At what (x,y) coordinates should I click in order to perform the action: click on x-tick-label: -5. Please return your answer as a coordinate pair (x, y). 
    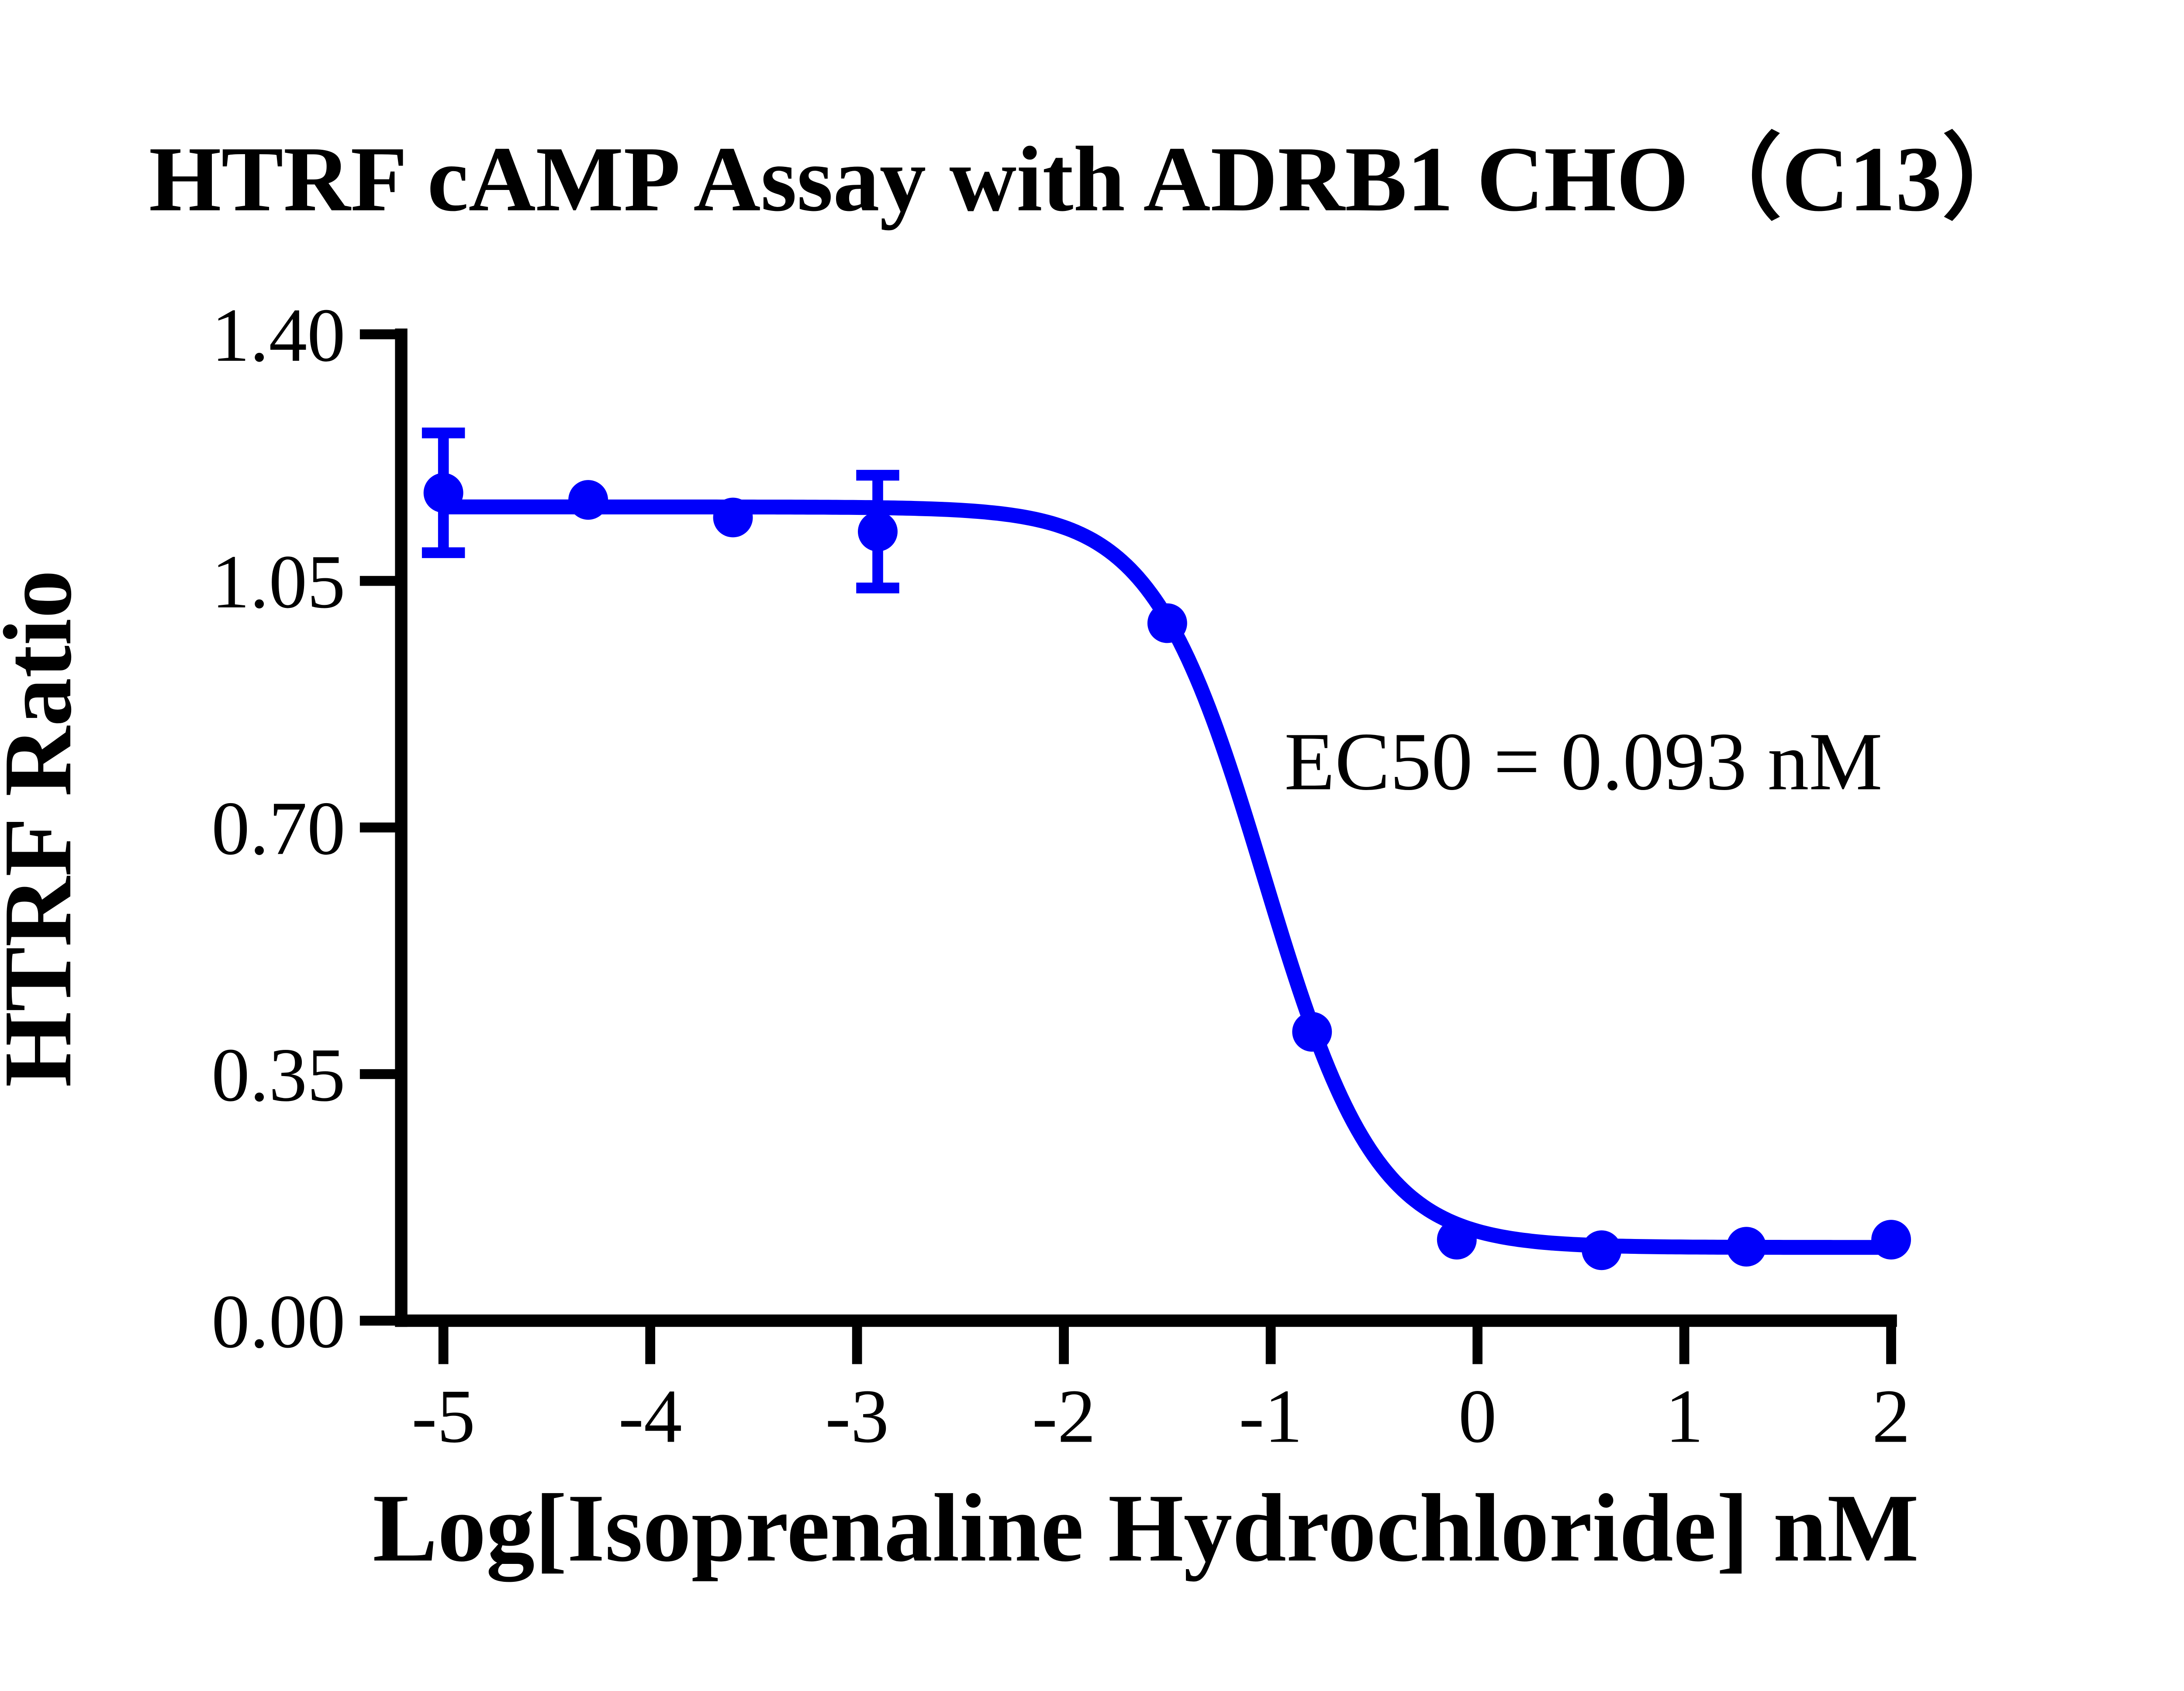
    Looking at the image, I should click on (443, 1416).